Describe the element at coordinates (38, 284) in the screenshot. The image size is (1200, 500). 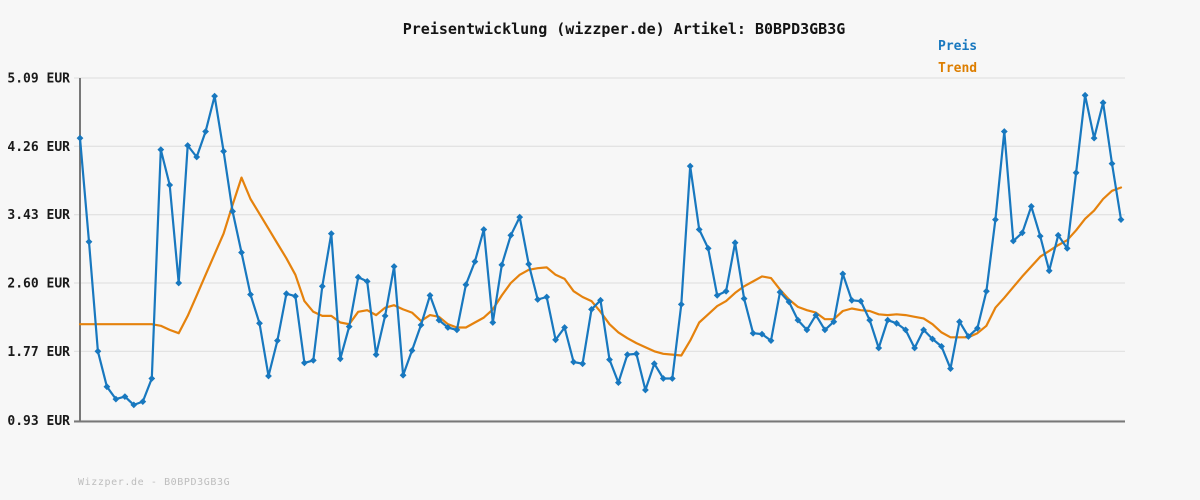
I see `y-axis-label: 2.60 EUR` at that location.